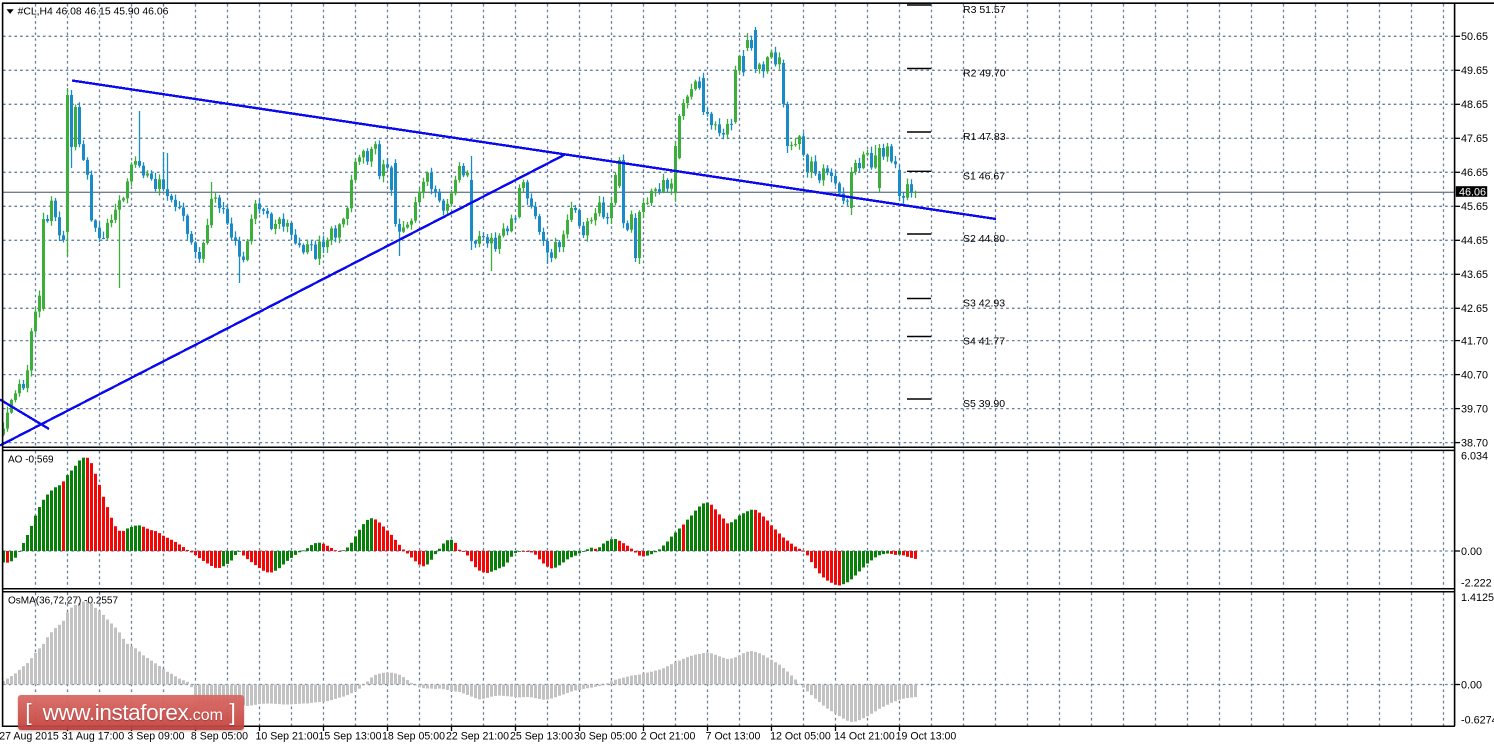  Describe the element at coordinates (477, 737) in the screenshot. I see `svg-text: 22 Sep 21:00` at that location.